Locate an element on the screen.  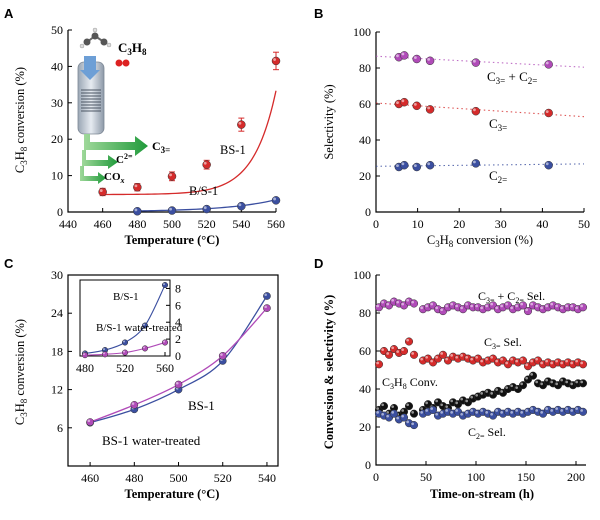
oxygen-molecule-icon is located at coordinates (122, 63).